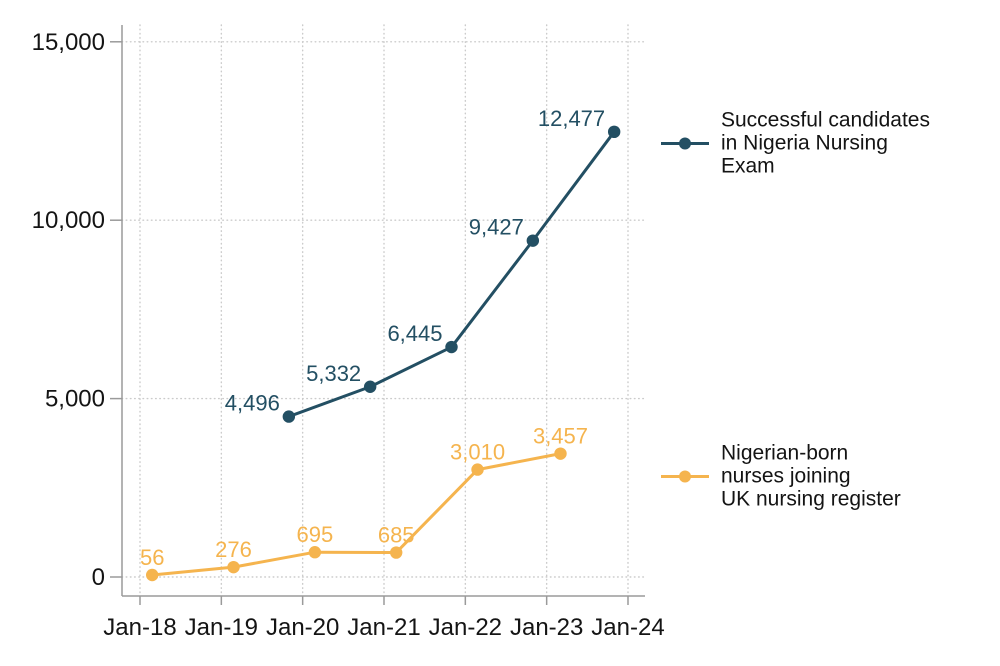 The width and height of the screenshot is (1000, 666). I want to click on y-tick-label: 15,000, so click(68, 42).